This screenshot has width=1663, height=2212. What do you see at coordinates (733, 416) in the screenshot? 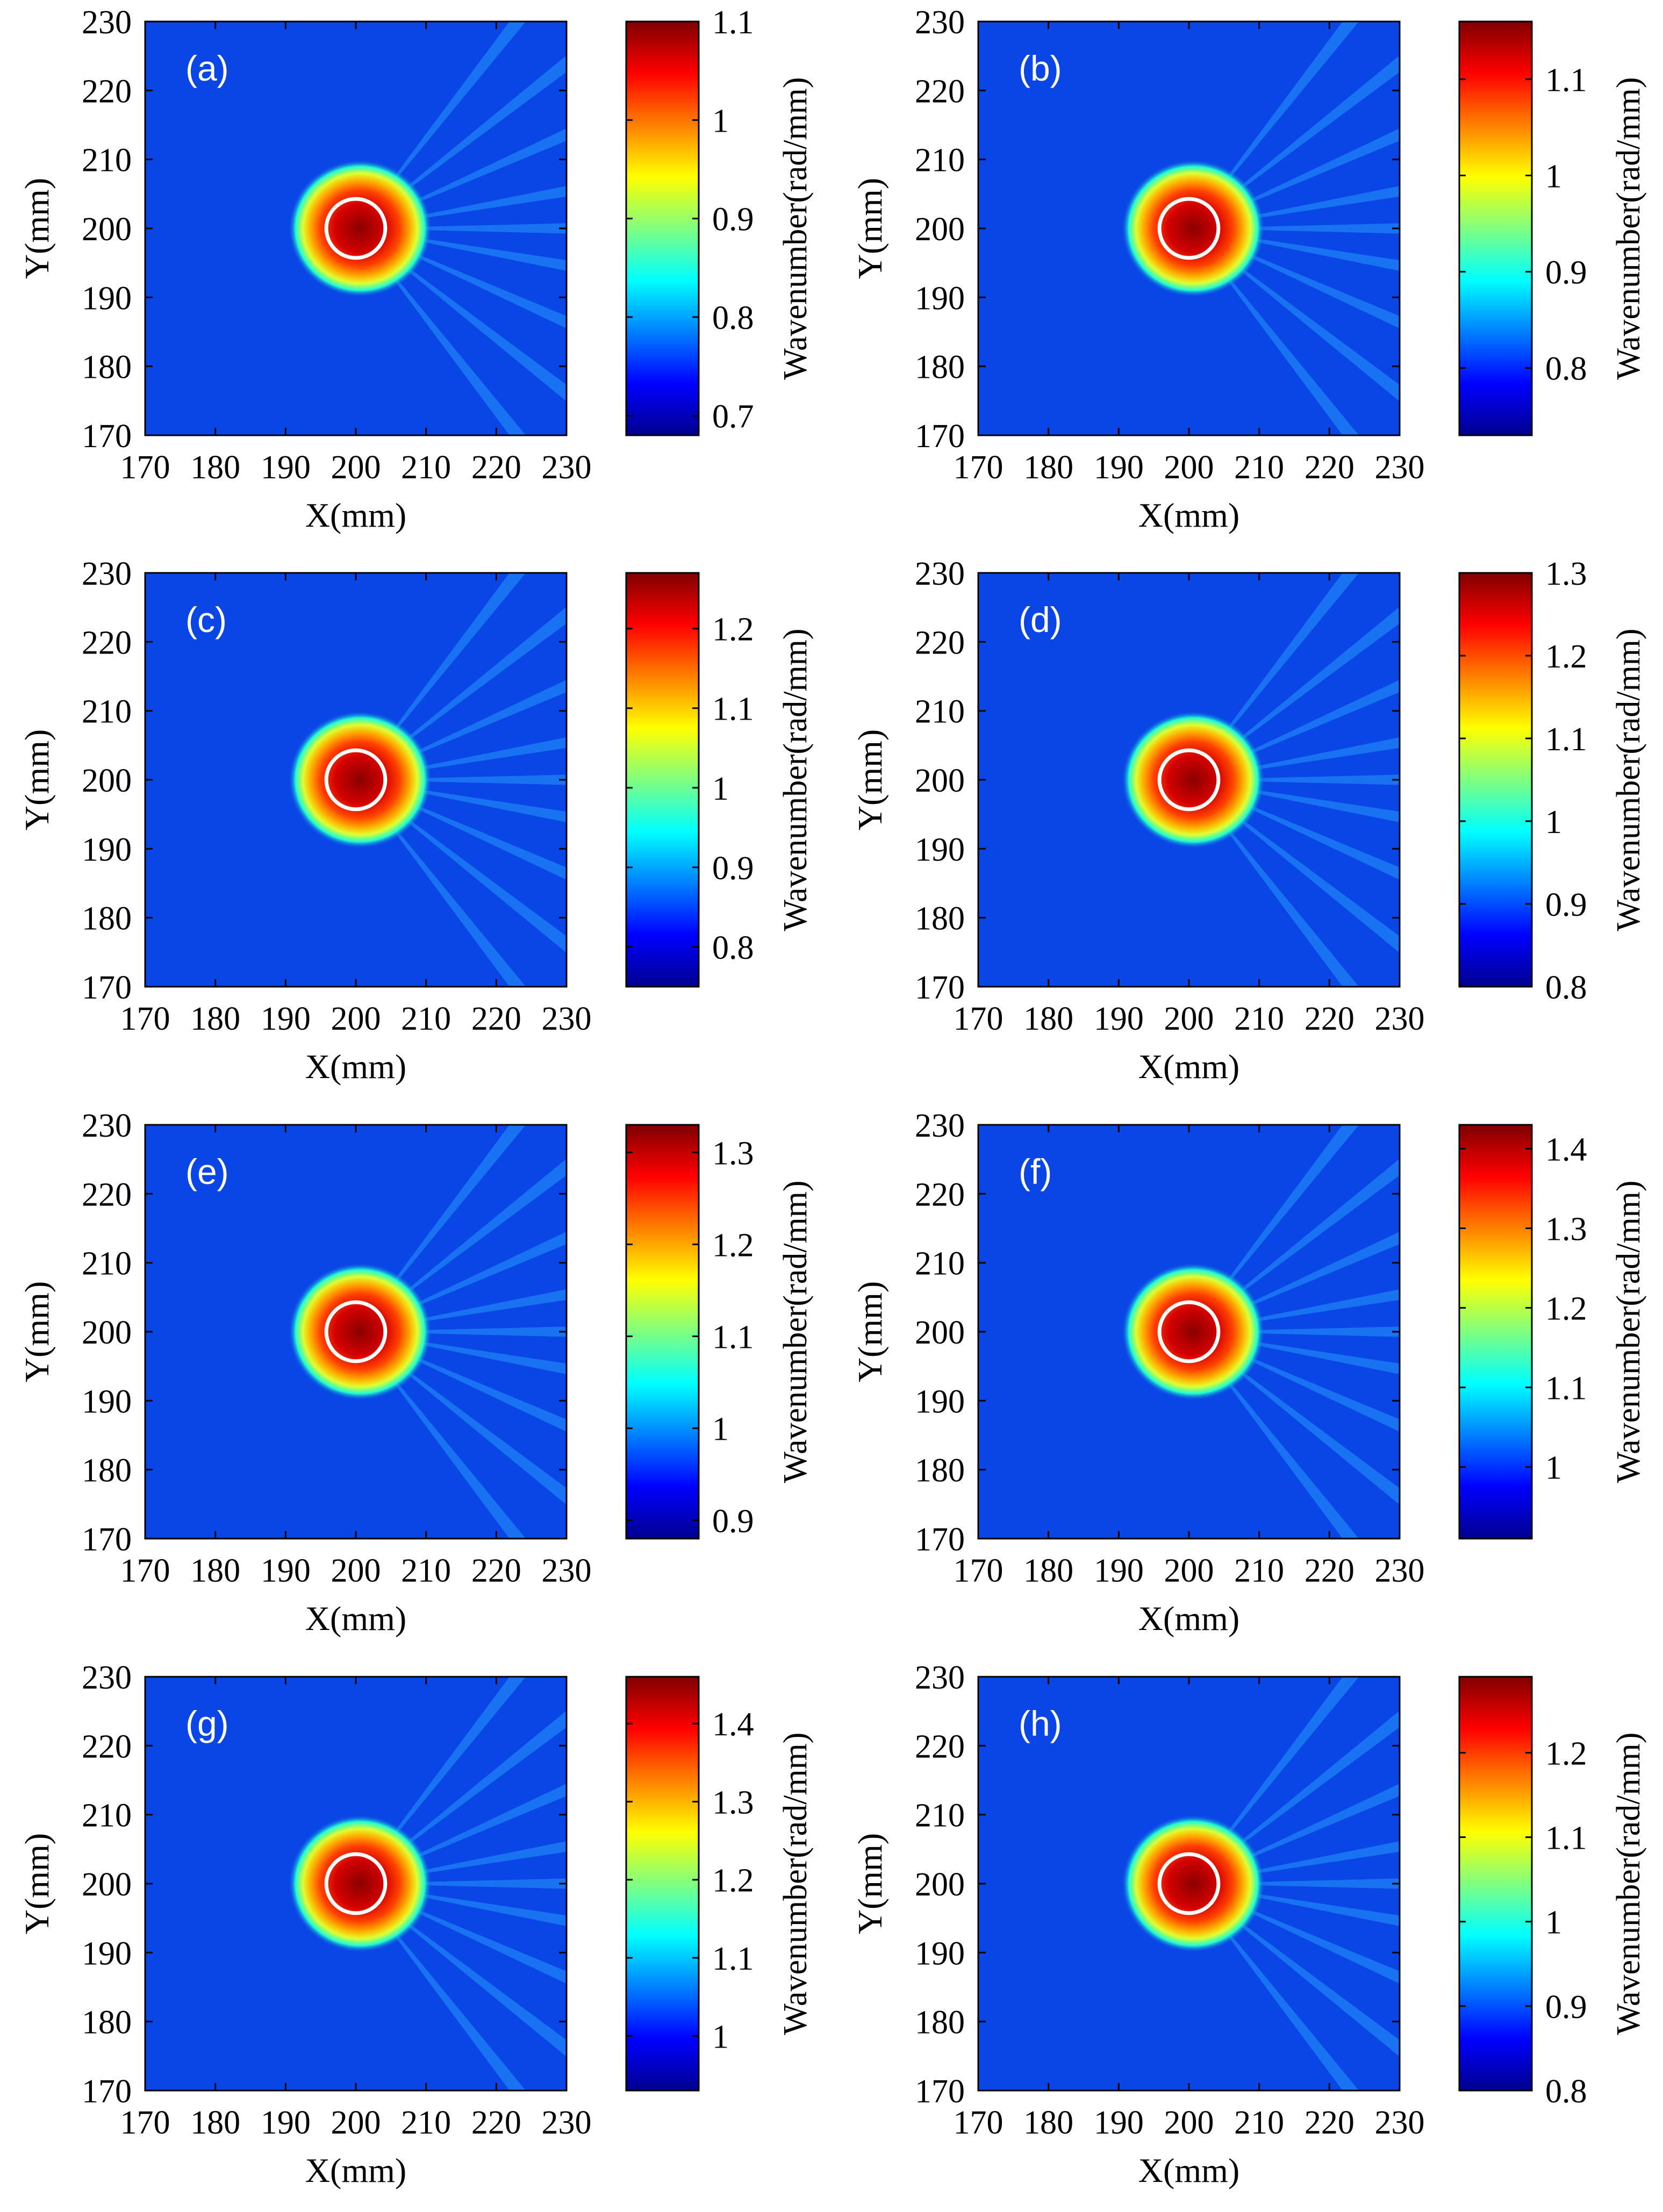
I see `colorbar-tick-label: 0.7` at bounding box center [733, 416].